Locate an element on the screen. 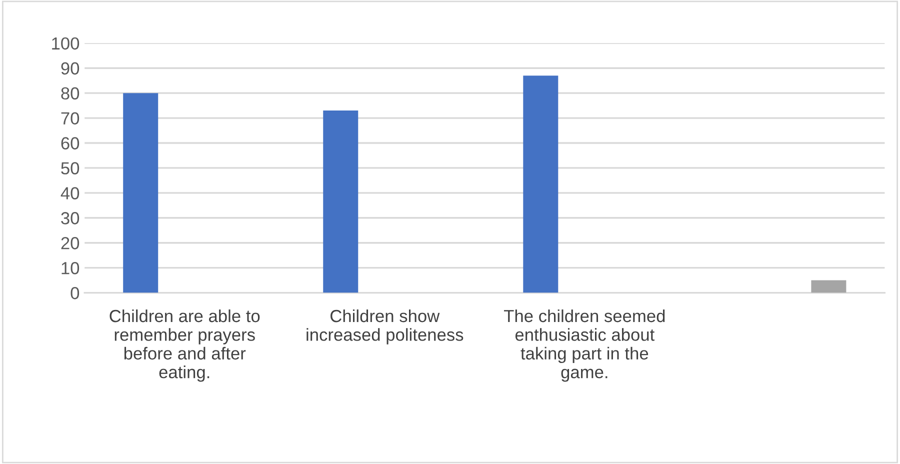  y-tick-label: 60 is located at coordinates (70, 143).